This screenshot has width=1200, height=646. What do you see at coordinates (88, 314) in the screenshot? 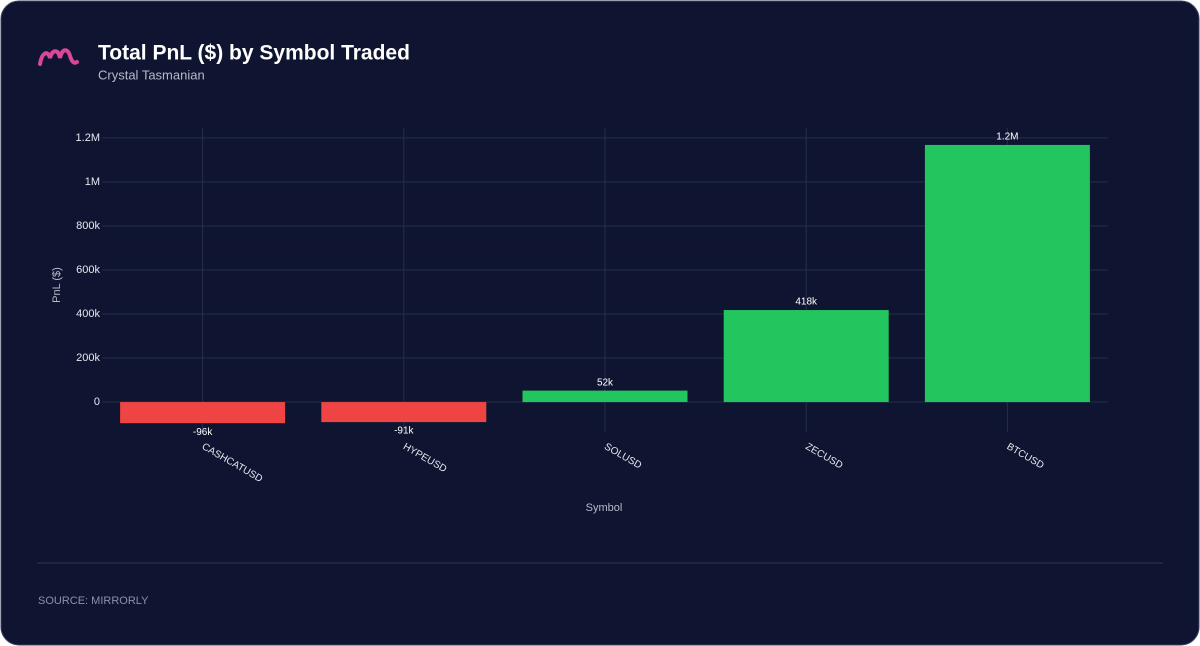
I see `y-tick-label: 400k` at bounding box center [88, 314].